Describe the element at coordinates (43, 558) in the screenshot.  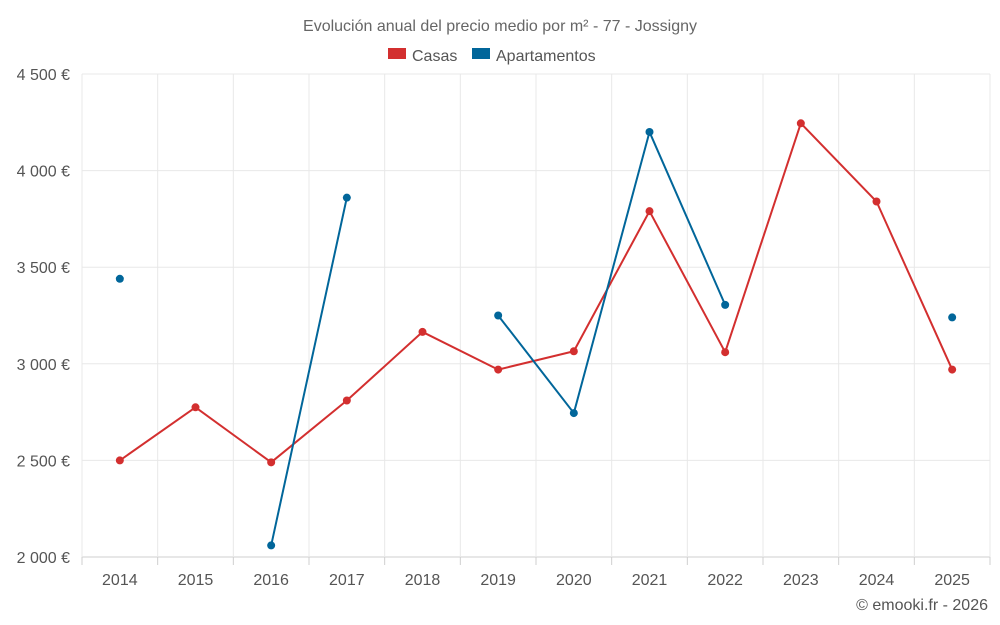
I see `y-tick-label: 2 000 €` at that location.